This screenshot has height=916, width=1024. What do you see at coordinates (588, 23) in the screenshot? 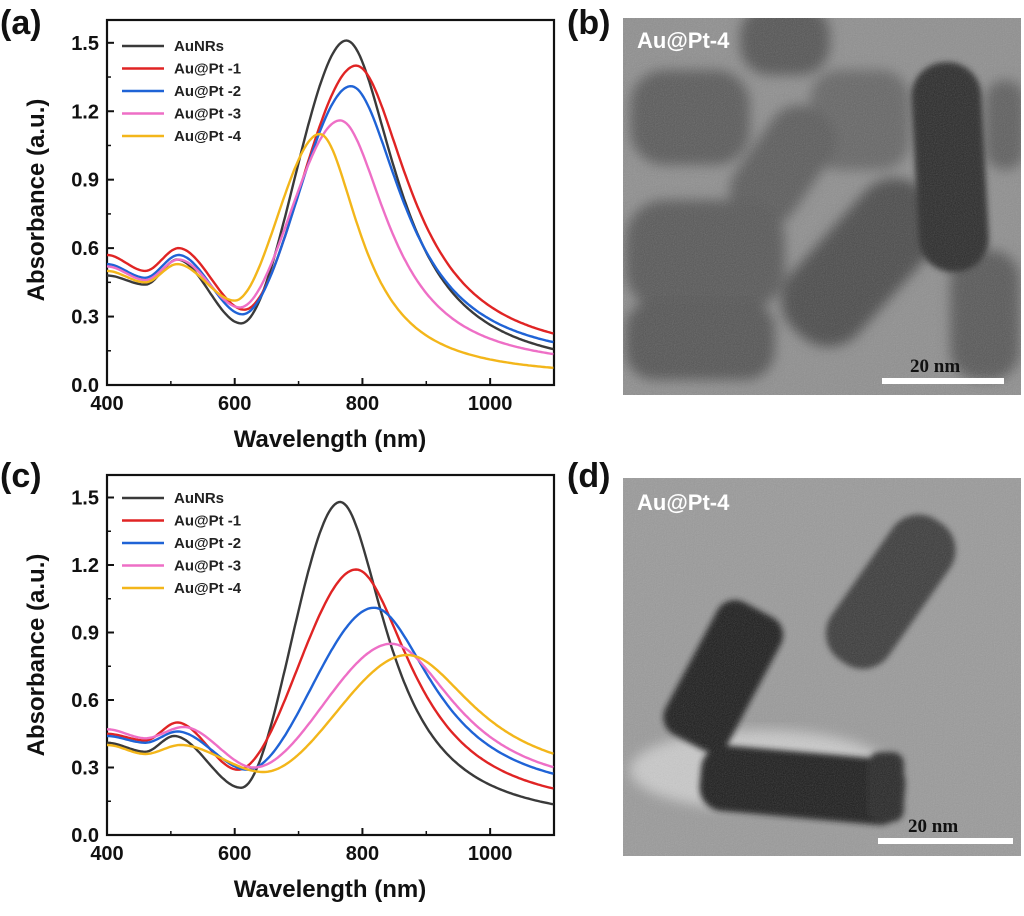
I see `panel-label-b: (b)` at bounding box center [588, 23].